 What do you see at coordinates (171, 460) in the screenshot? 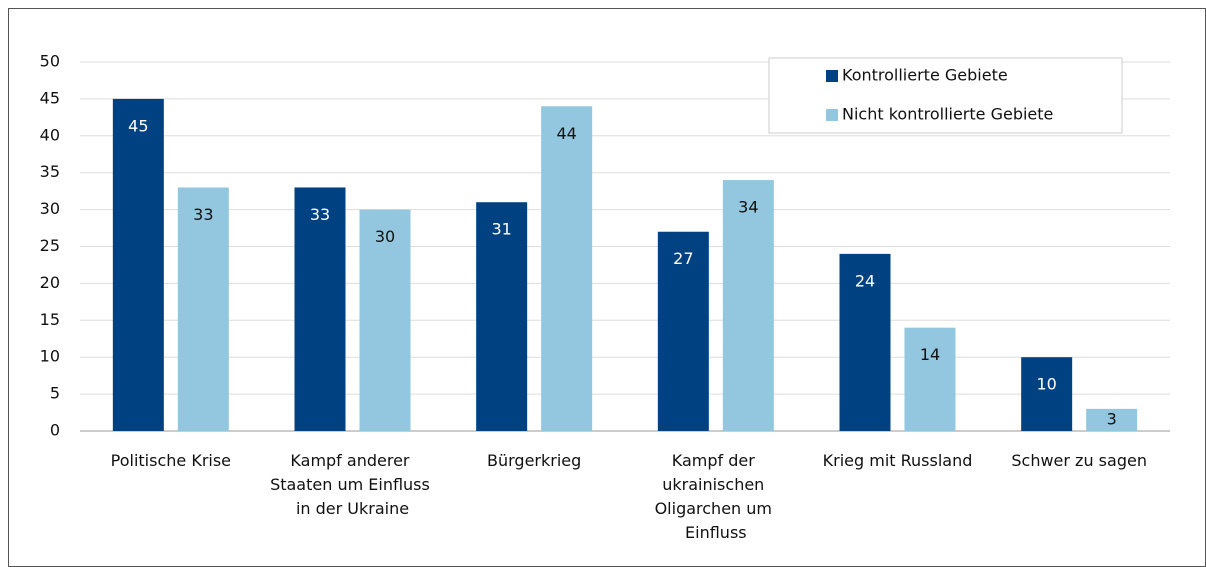
I see `x-tick-label: Politische Krise` at bounding box center [171, 460].